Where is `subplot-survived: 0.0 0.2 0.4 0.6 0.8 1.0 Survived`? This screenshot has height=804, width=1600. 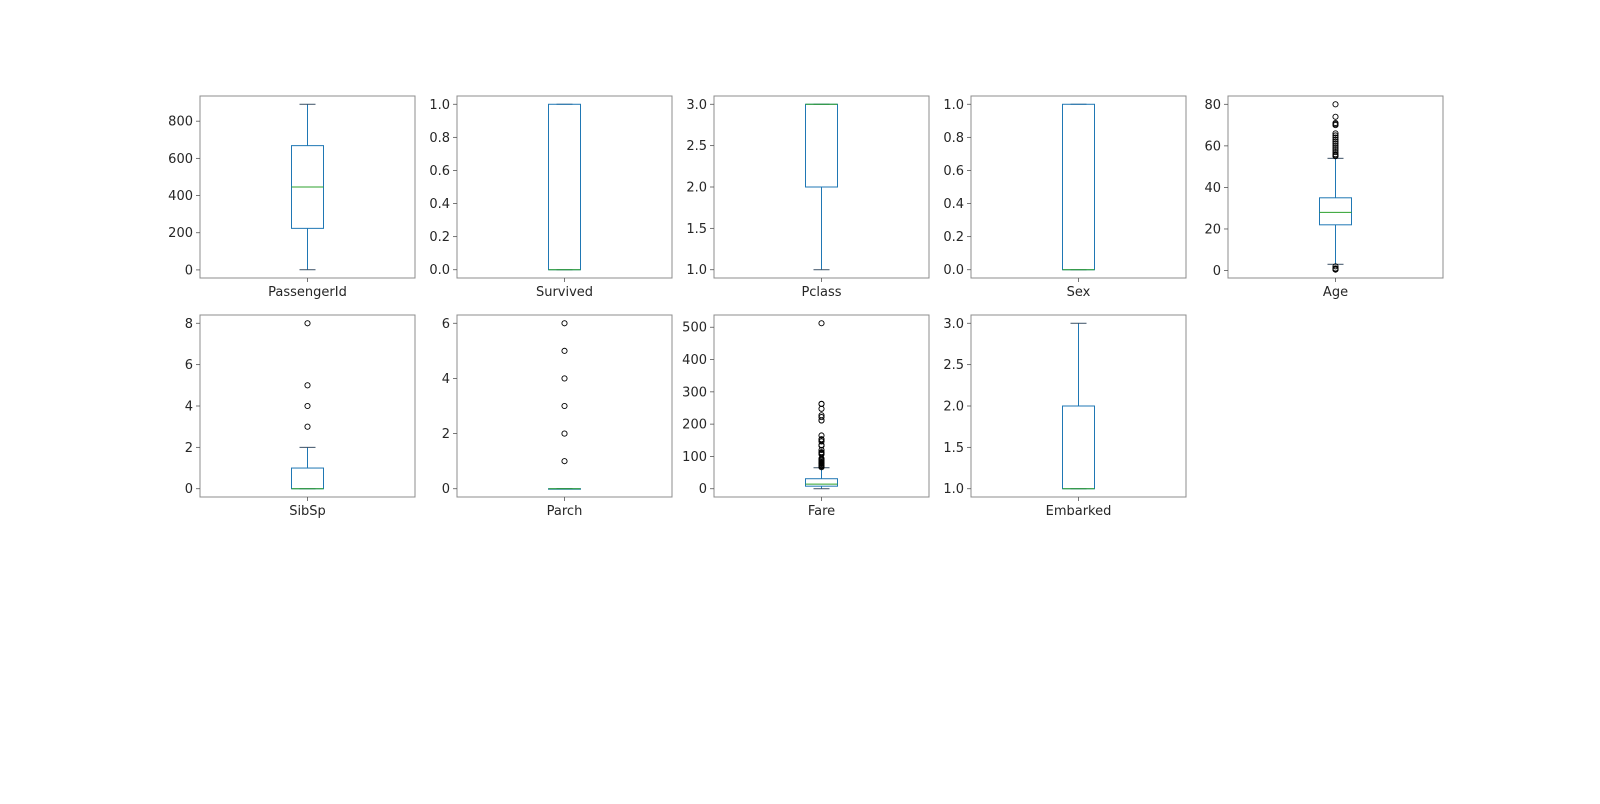 subplot-survived: 0.0 0.2 0.4 0.6 0.8 1.0 Survived is located at coordinates (551, 197).